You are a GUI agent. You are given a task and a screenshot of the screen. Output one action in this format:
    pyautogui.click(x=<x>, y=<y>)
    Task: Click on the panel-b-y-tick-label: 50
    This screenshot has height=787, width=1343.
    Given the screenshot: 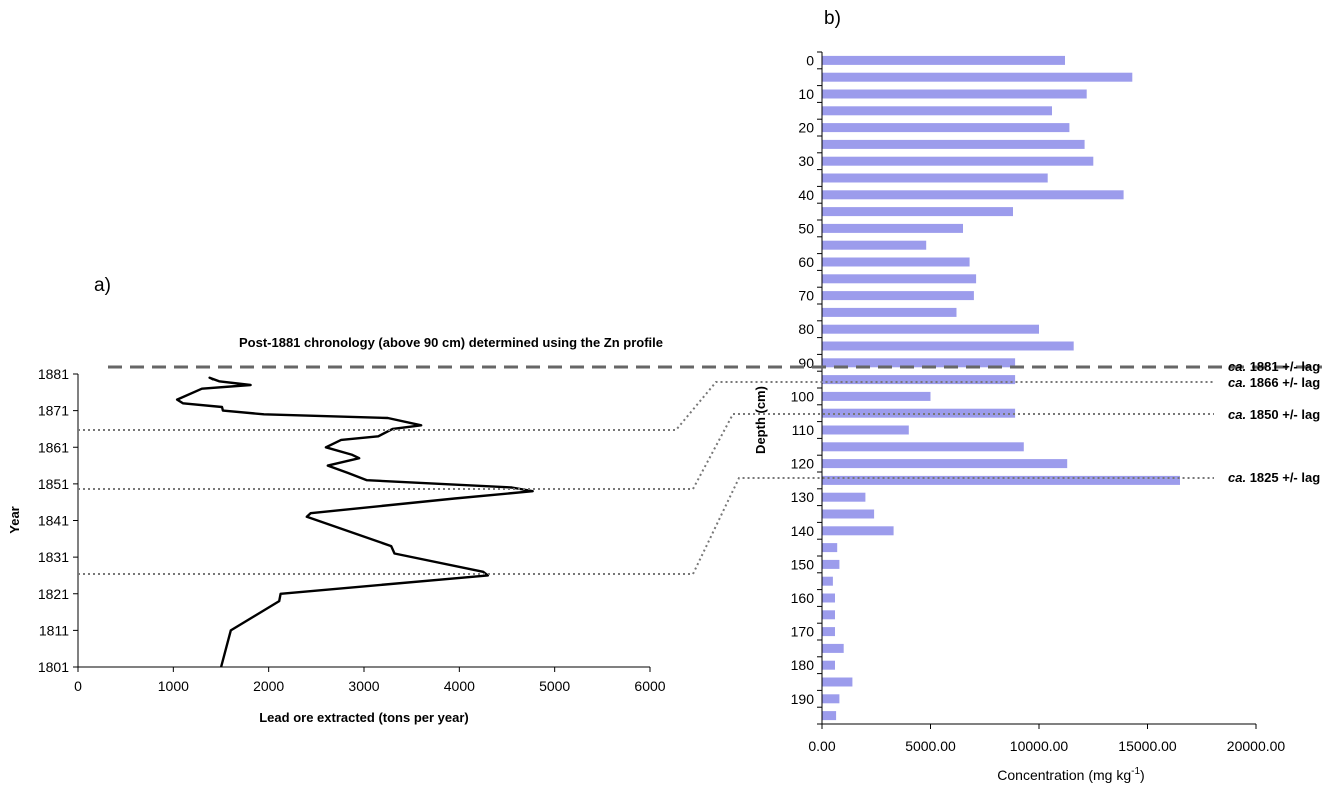 What is the action you would take?
    pyautogui.click(x=806, y=228)
    